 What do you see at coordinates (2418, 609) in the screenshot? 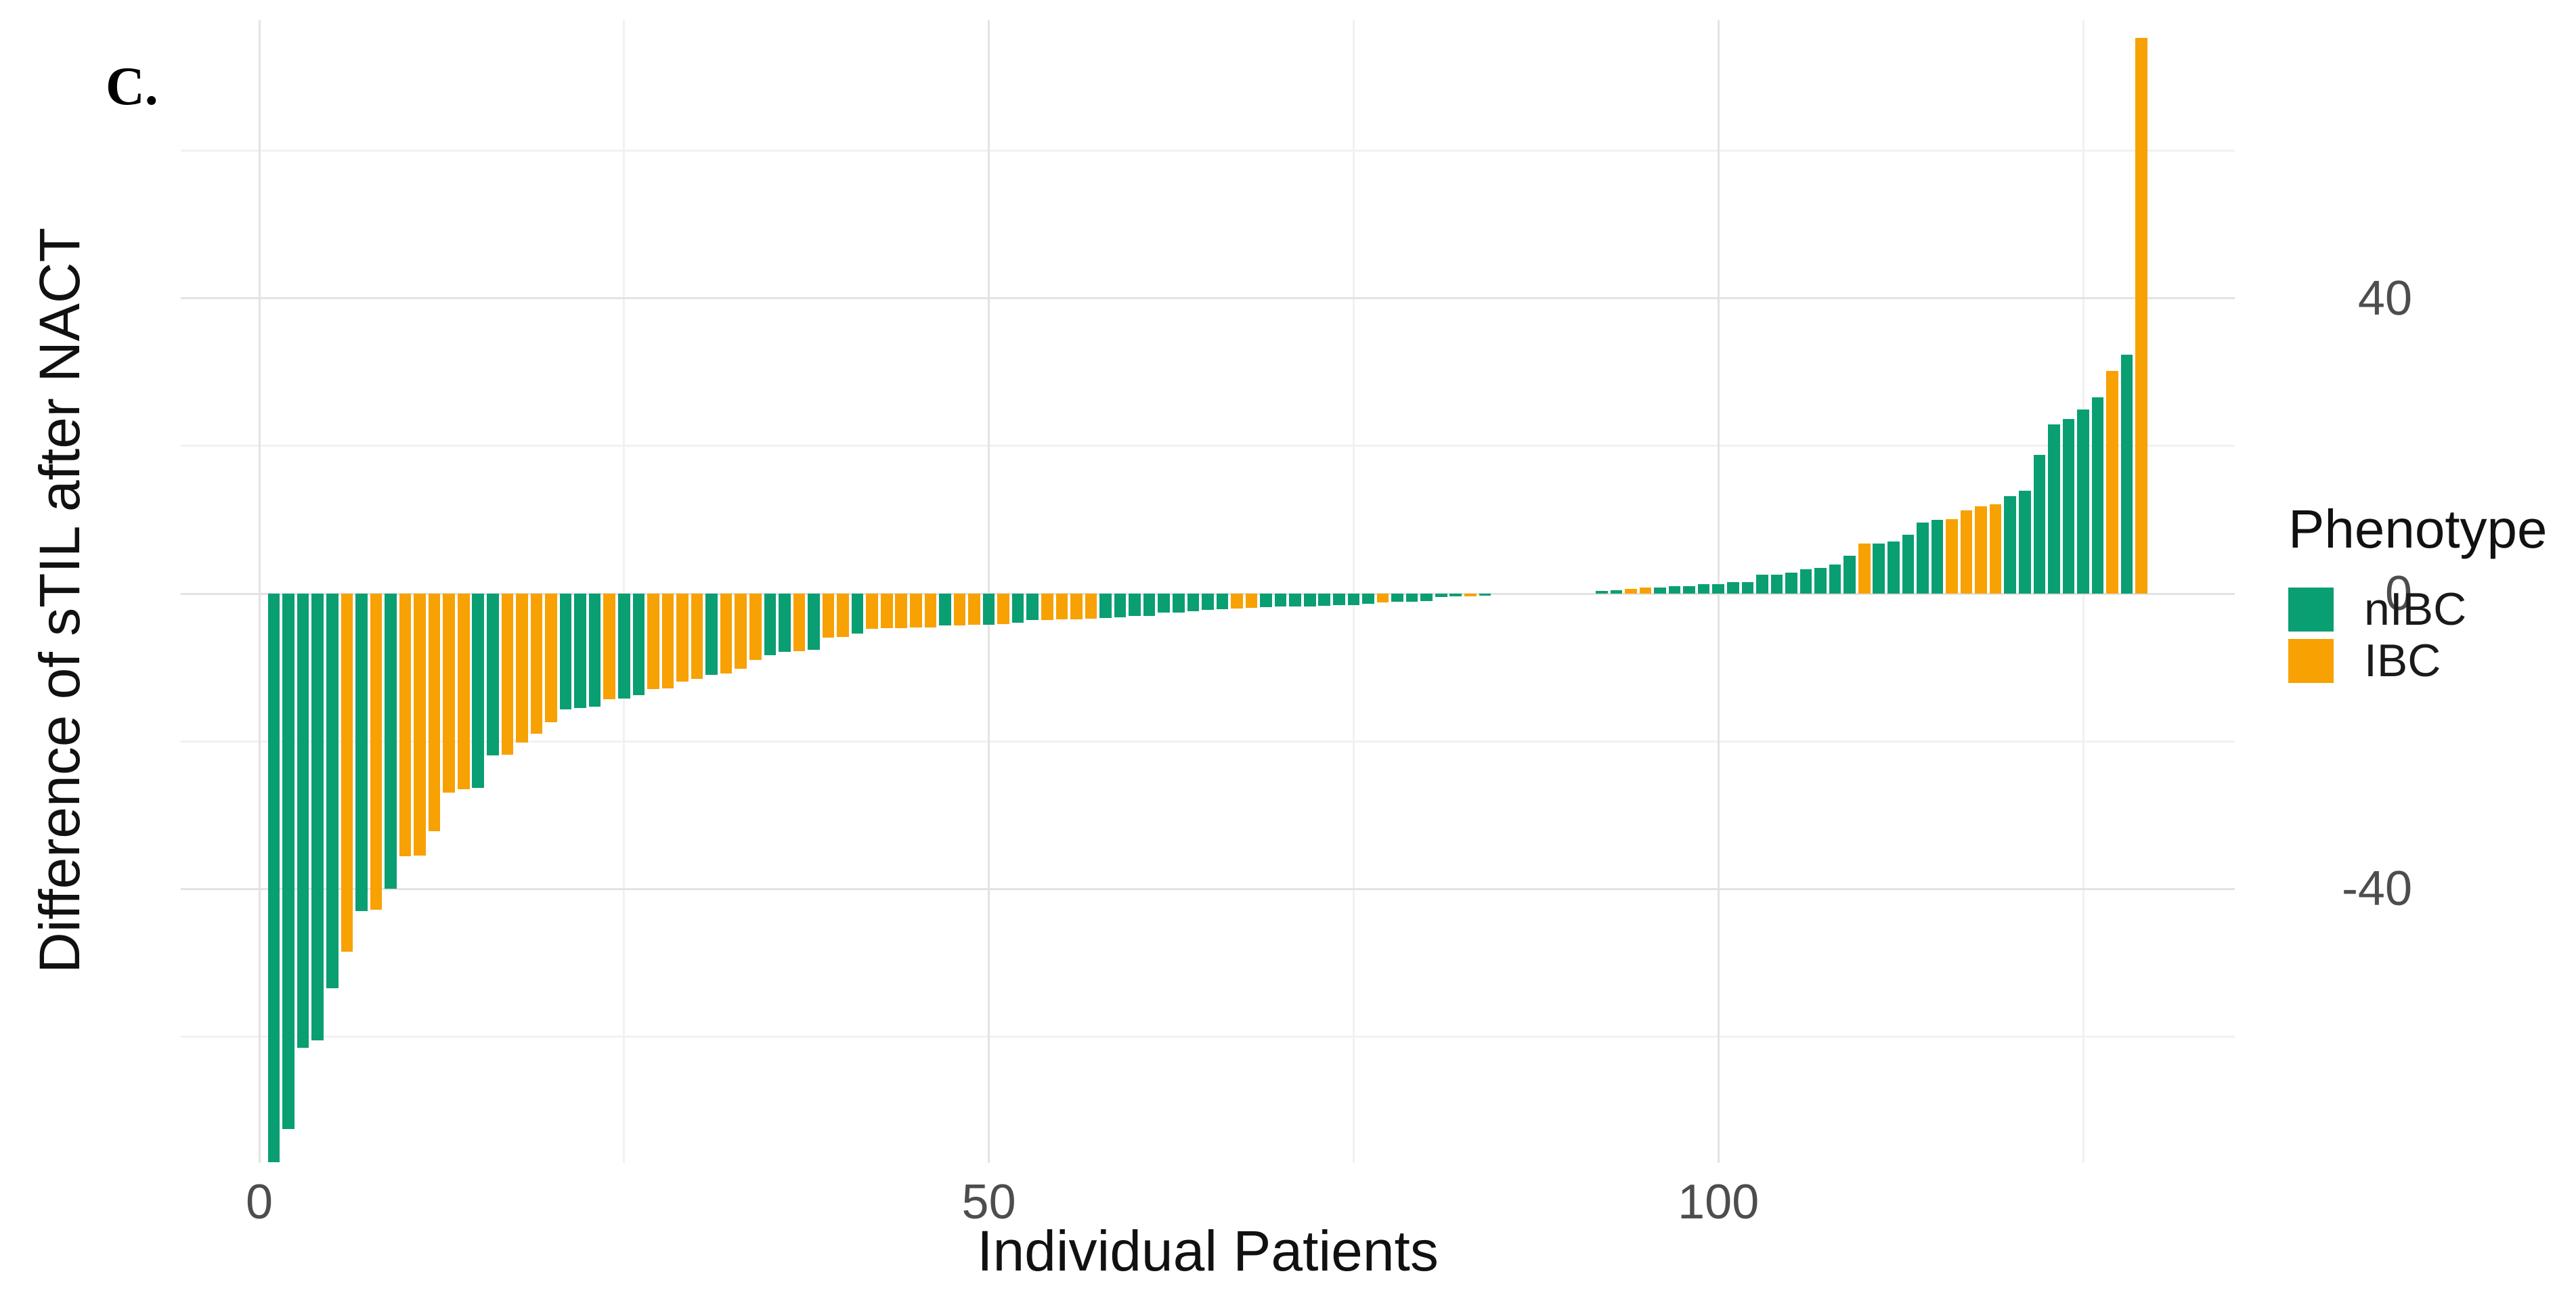
I see `legend-item-nibc: nIBC` at bounding box center [2418, 609].